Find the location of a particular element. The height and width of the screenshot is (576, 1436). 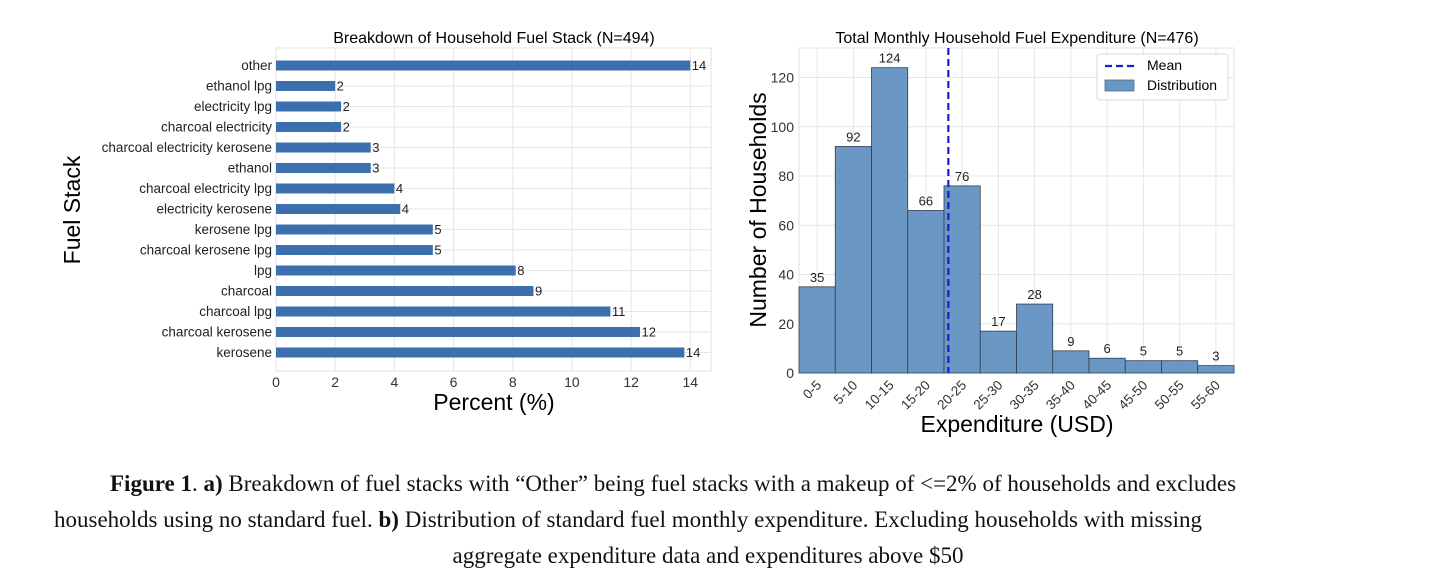

left-chart-bars is located at coordinates (483, 209).